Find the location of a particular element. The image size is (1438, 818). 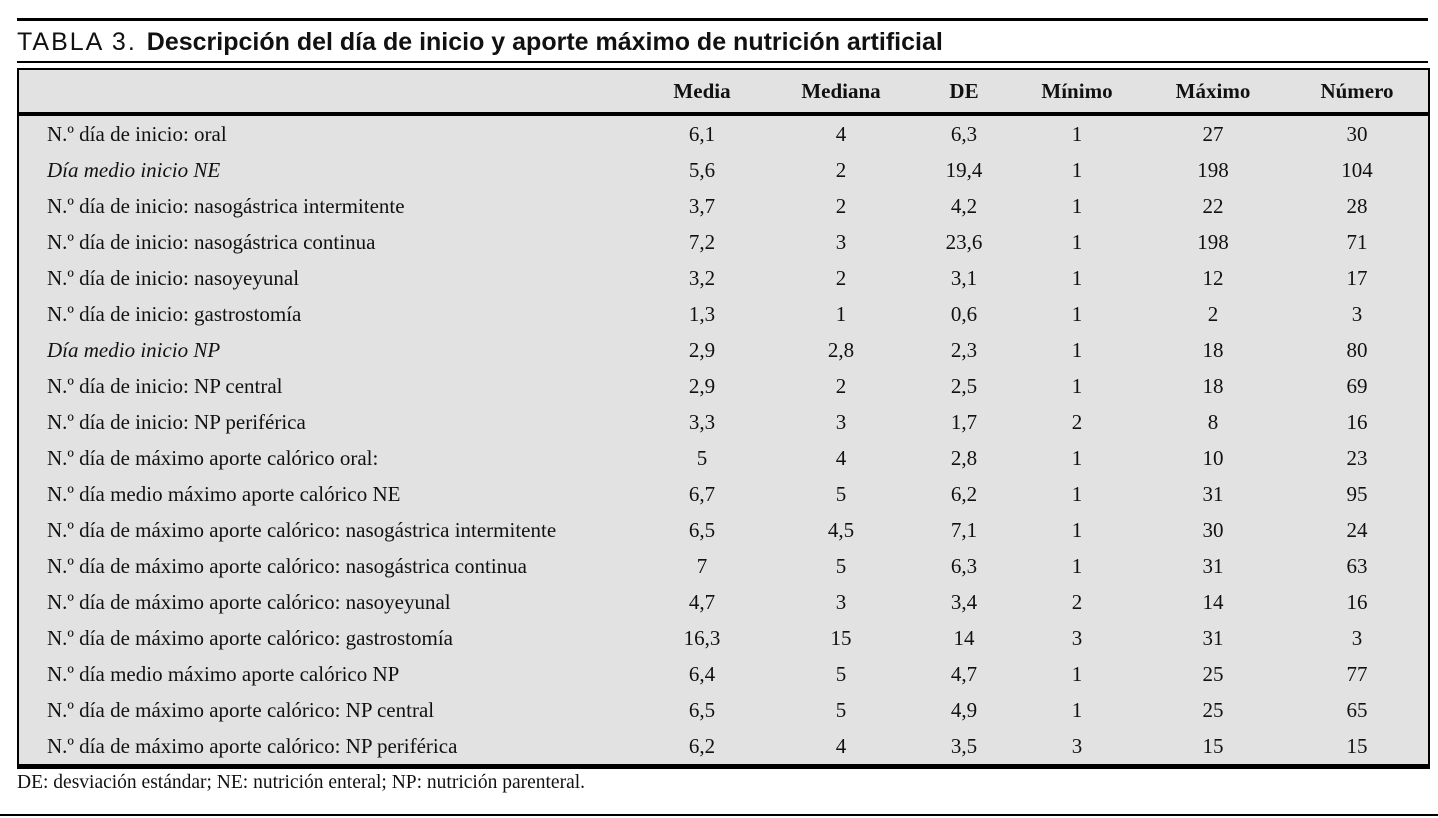

cell-de: 3,5 is located at coordinates (964, 745).